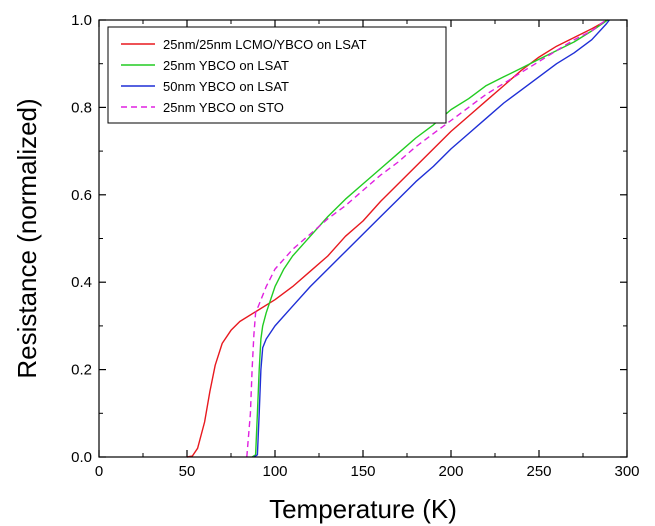 The width and height of the screenshot is (655, 526). Describe the element at coordinates (265, 44) in the screenshot. I see `legend-label: 25nm/25nm LCMO/YBCO on LSAT` at that location.